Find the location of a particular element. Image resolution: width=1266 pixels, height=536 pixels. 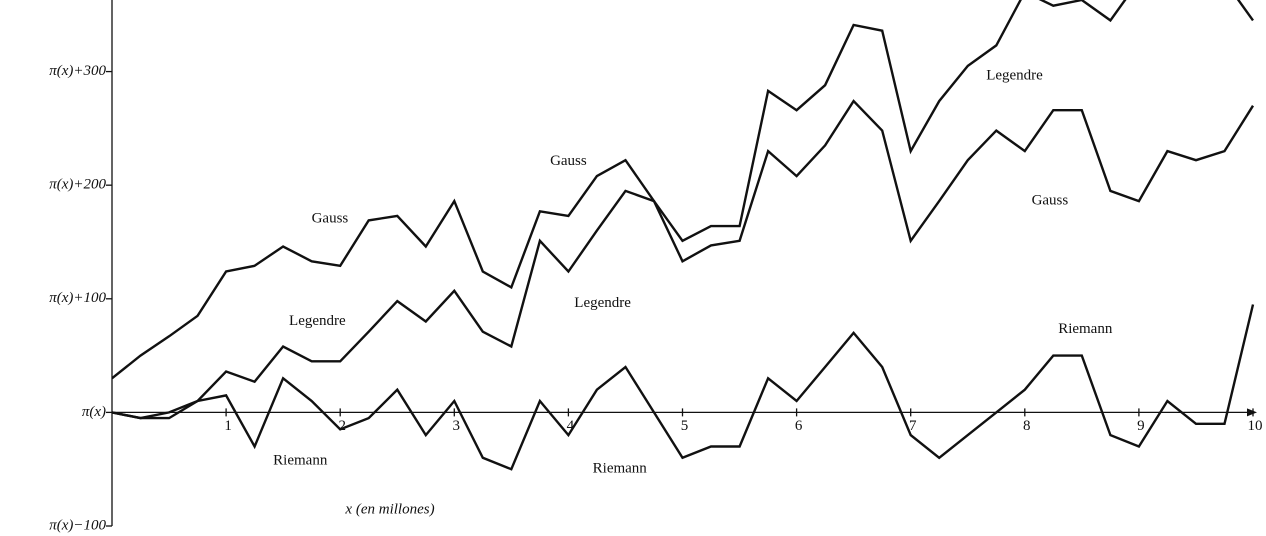

x-tick-label: 6 is located at coordinates (799, 426).